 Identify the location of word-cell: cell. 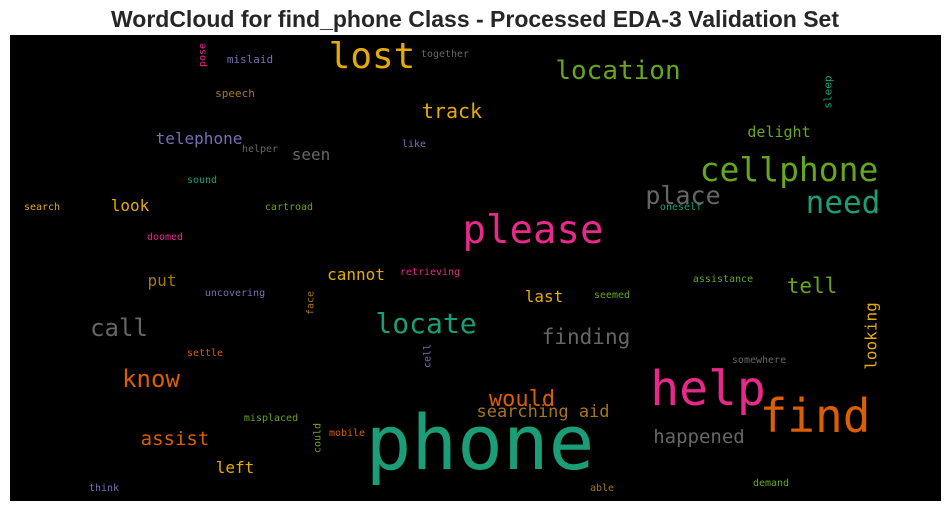
(428, 356).